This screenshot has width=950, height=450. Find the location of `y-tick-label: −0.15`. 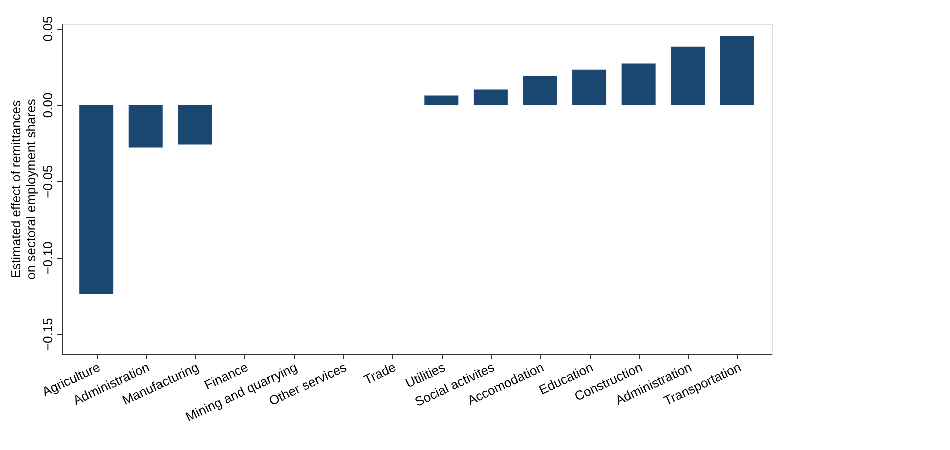

y-tick-label: −0.15 is located at coordinates (48, 335).